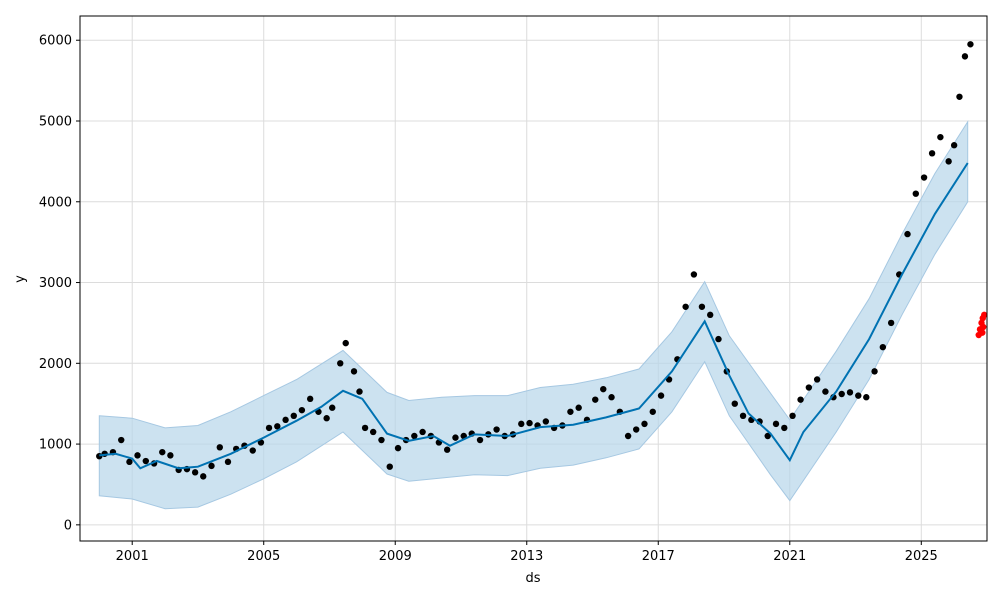 The height and width of the screenshot is (600, 1000). I want to click on test-points, so click(981, 325).